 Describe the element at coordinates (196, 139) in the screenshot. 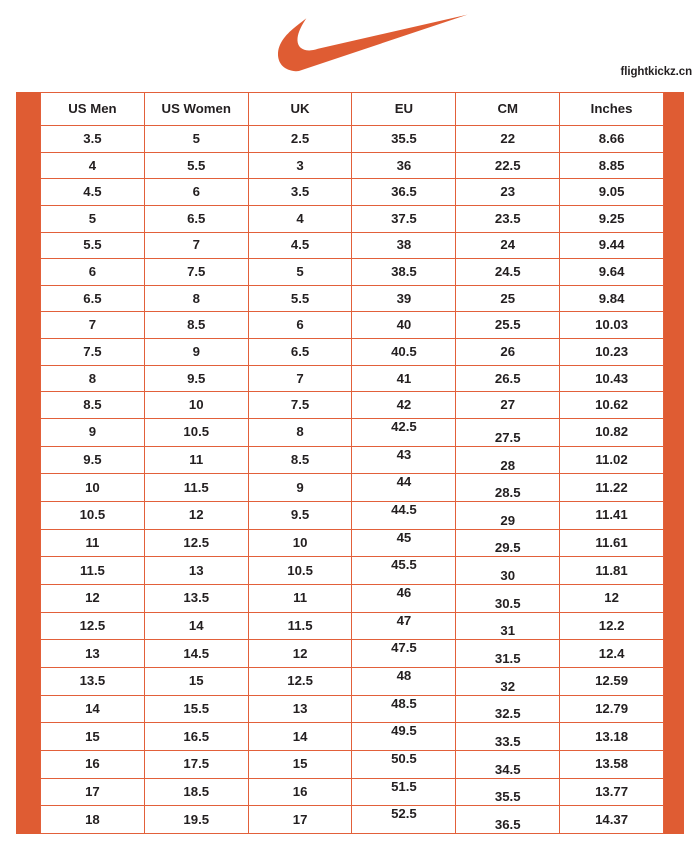

I see `cell-uswomen: 5` at that location.